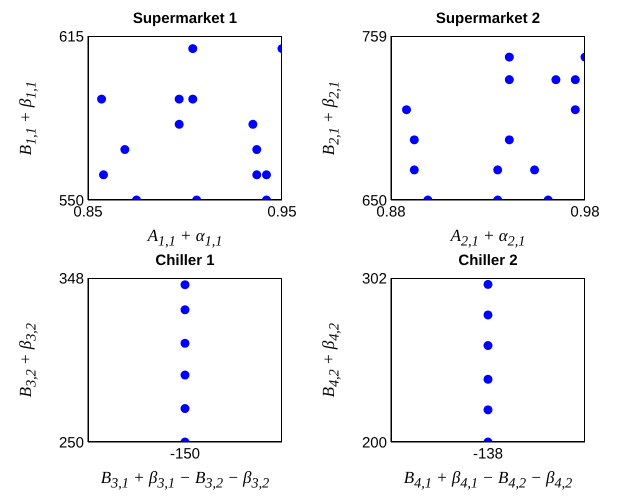  Describe the element at coordinates (185, 454) in the screenshot. I see `x-tick-label: -150` at that location.